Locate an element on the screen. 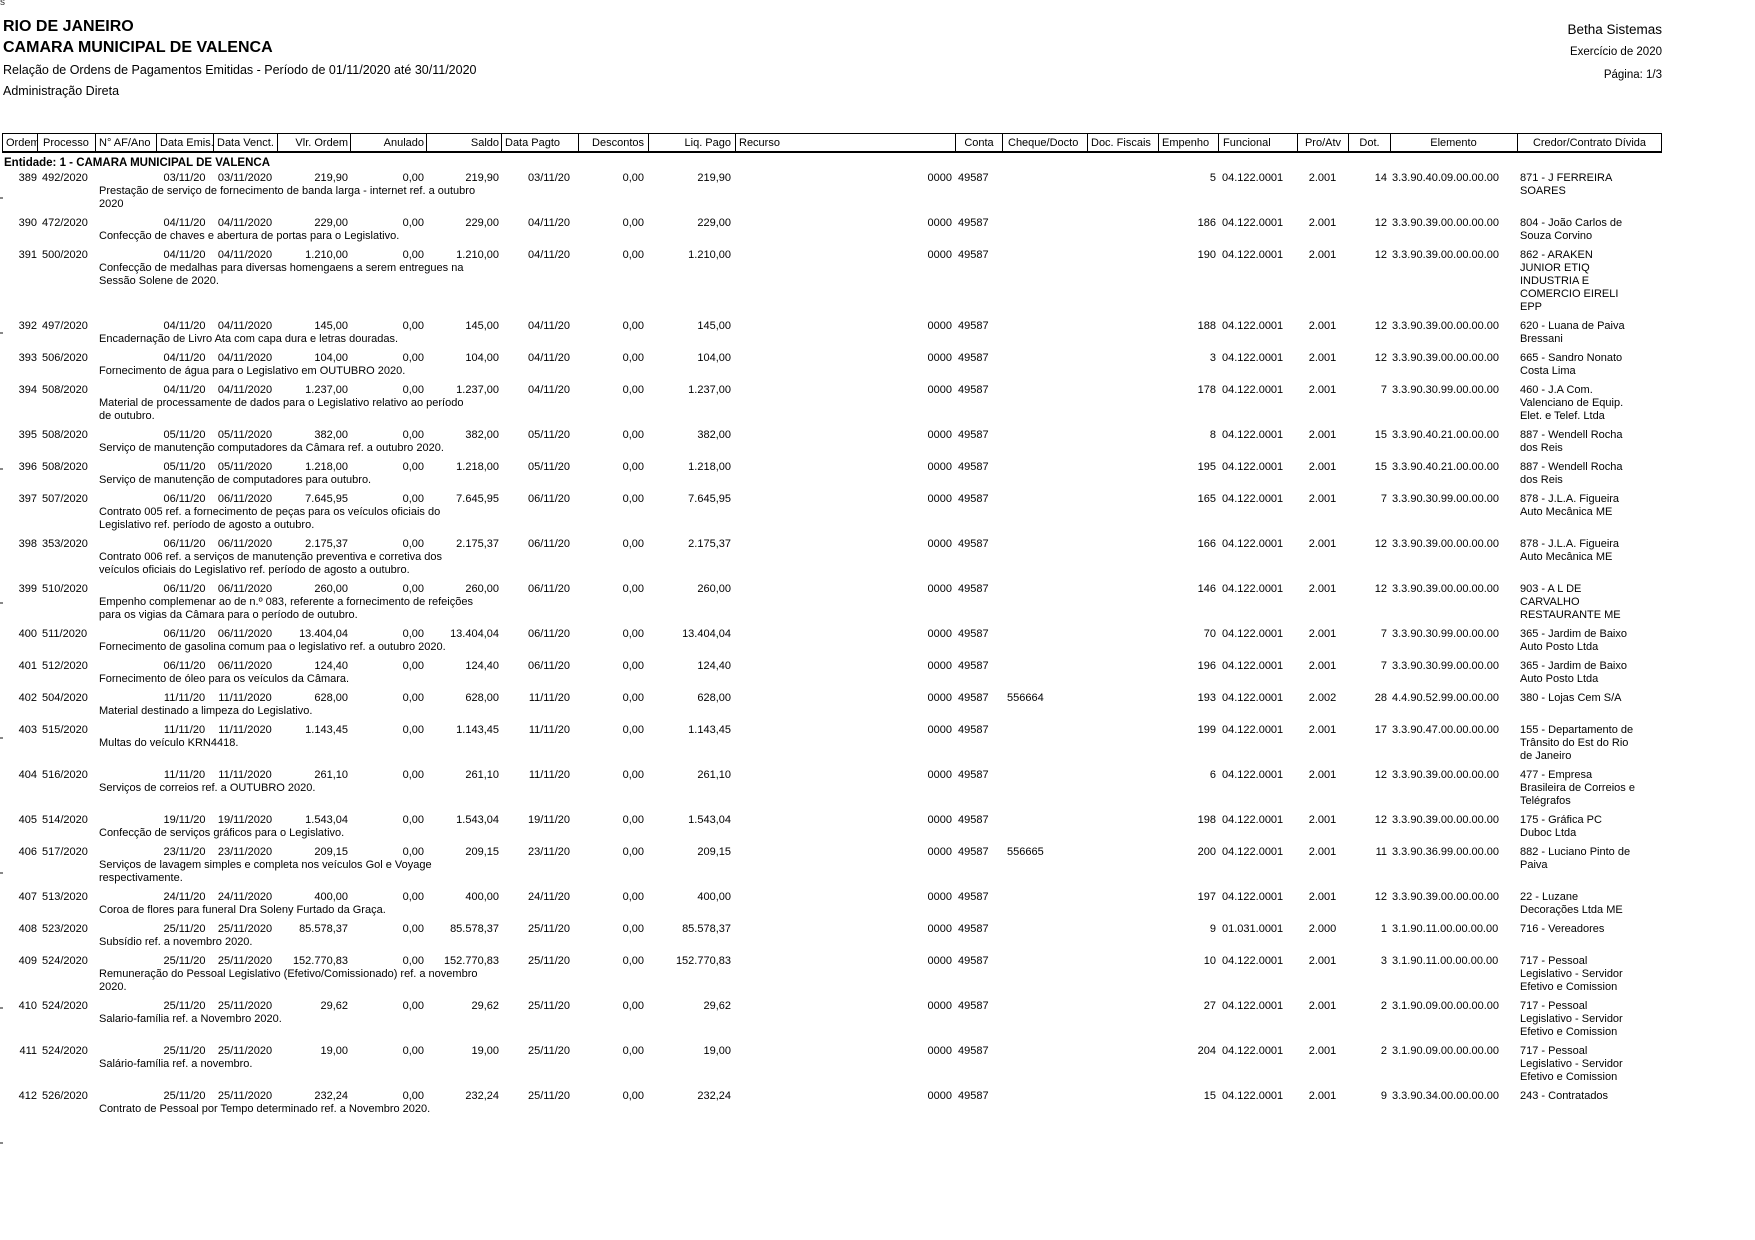 The image size is (1755, 1240). cell-pagto: 06/11/20 is located at coordinates (548, 634).